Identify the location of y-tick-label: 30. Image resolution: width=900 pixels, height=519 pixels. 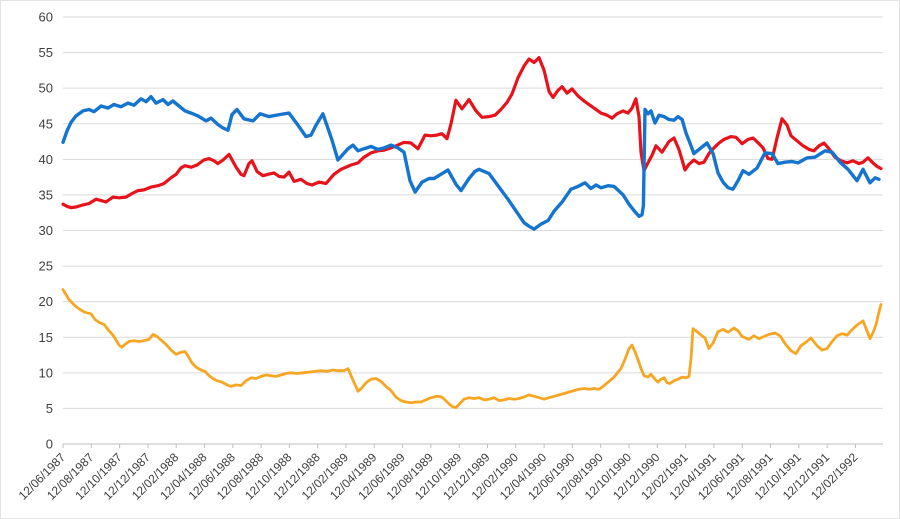
(46, 230).